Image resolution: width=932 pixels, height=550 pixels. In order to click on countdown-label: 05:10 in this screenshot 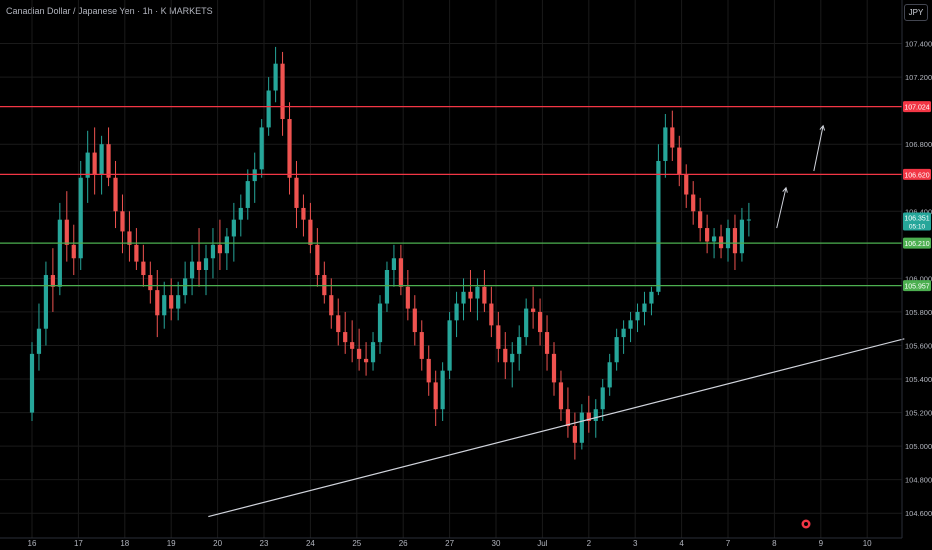, I will do `click(917, 227)`.